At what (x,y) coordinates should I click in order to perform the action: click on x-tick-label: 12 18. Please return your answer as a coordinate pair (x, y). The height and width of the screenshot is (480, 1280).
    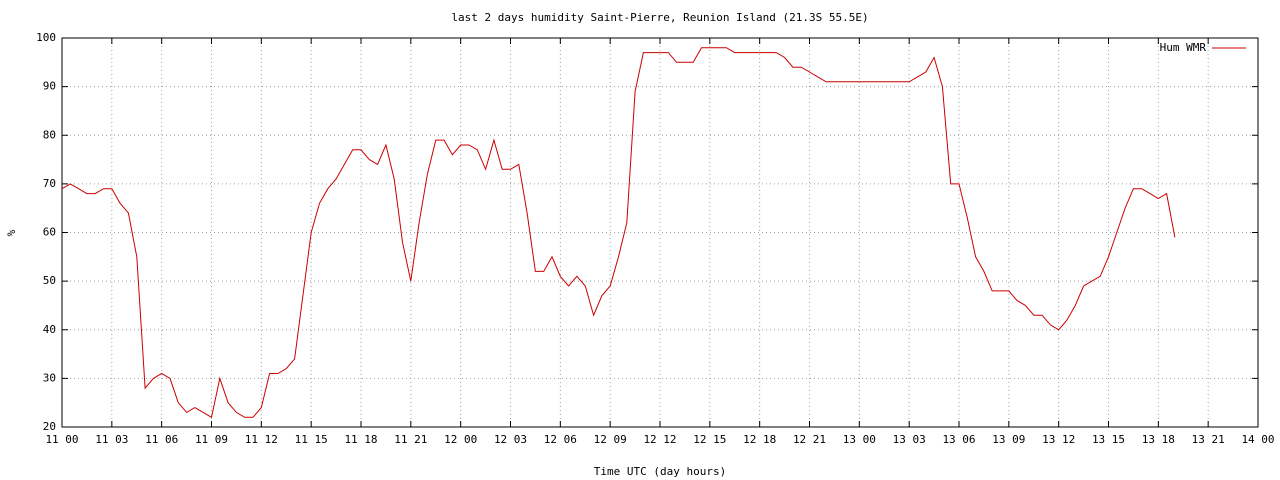
    Looking at the image, I should click on (759, 439).